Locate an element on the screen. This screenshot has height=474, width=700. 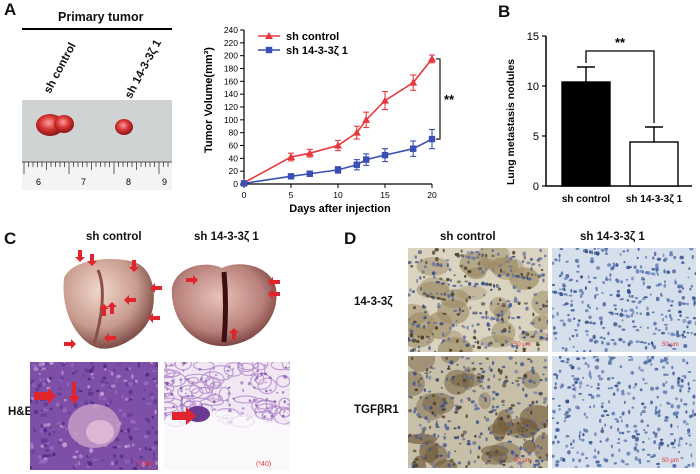
lung-photo-control is located at coordinates (108, 302).